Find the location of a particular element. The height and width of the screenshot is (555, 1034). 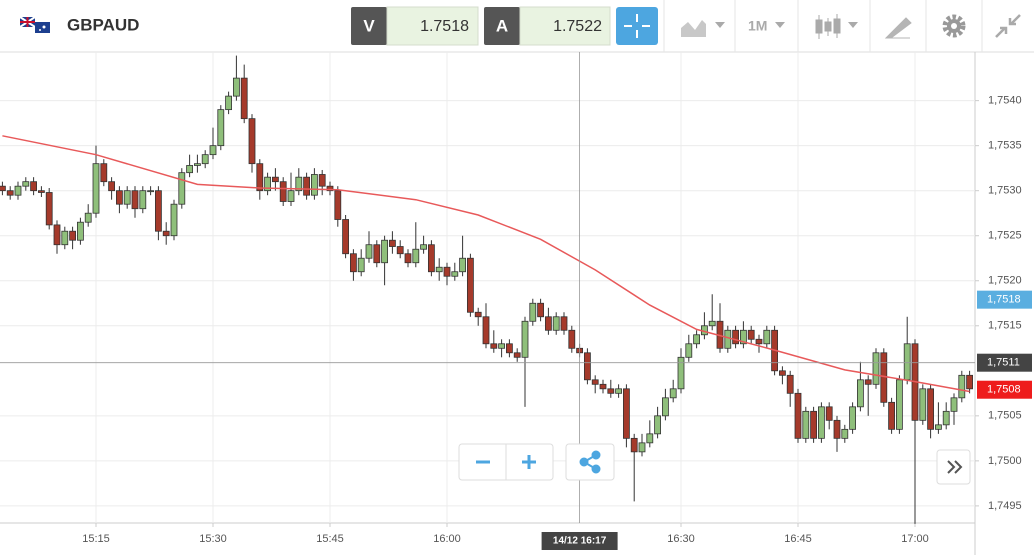

draw-tool-button is located at coordinates (898, 28).